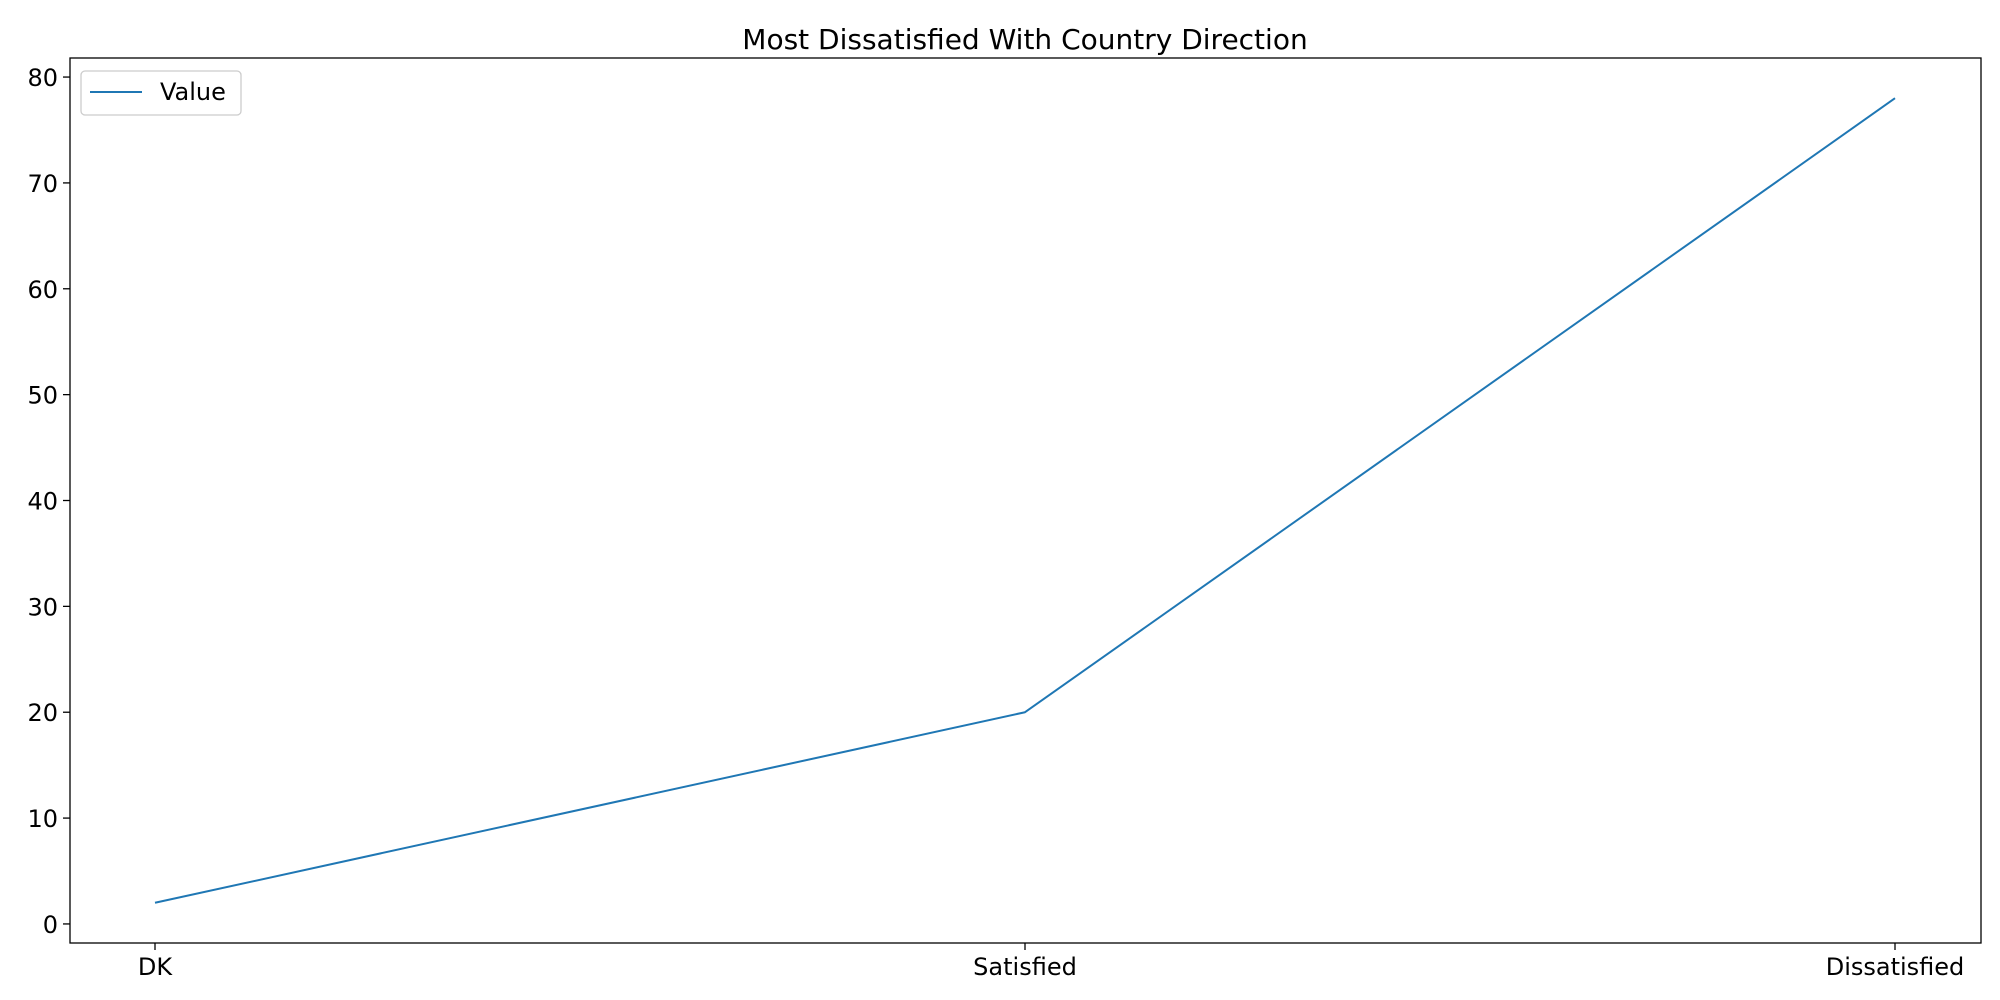 This screenshot has width=2000, height=1000. What do you see at coordinates (193, 92) in the screenshot?
I see `legend-label: Value` at bounding box center [193, 92].